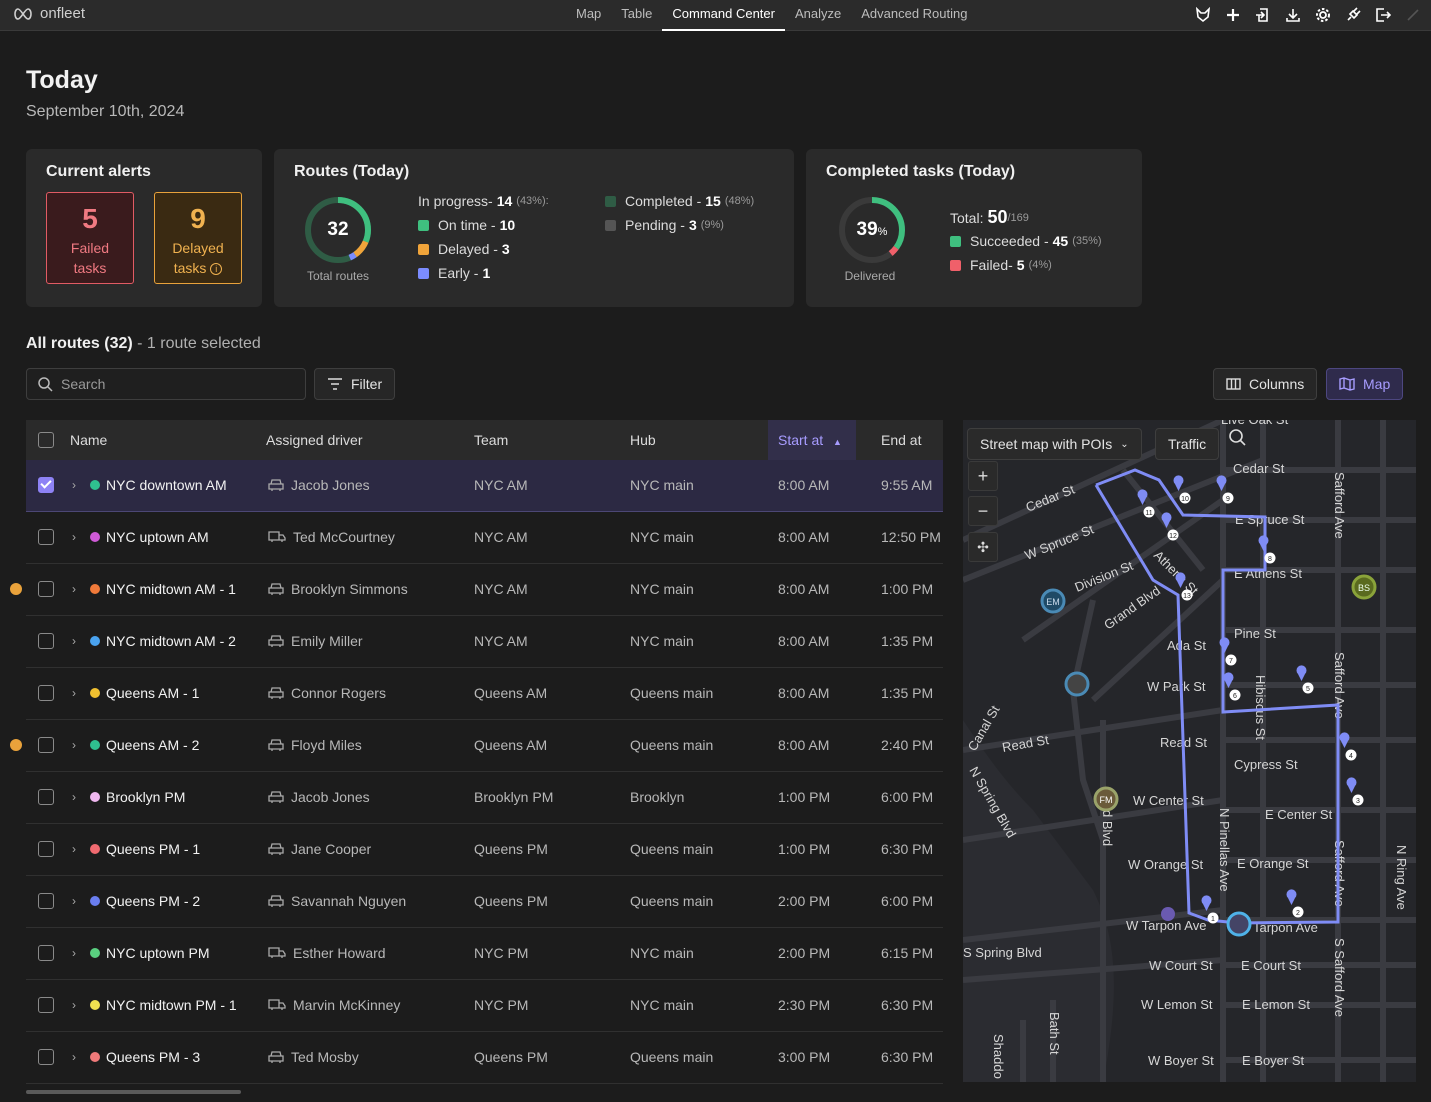 This screenshot has width=1431, height=1102. Describe the element at coordinates (145, 901) in the screenshot. I see `route-name: Queens PM - 2` at that location.